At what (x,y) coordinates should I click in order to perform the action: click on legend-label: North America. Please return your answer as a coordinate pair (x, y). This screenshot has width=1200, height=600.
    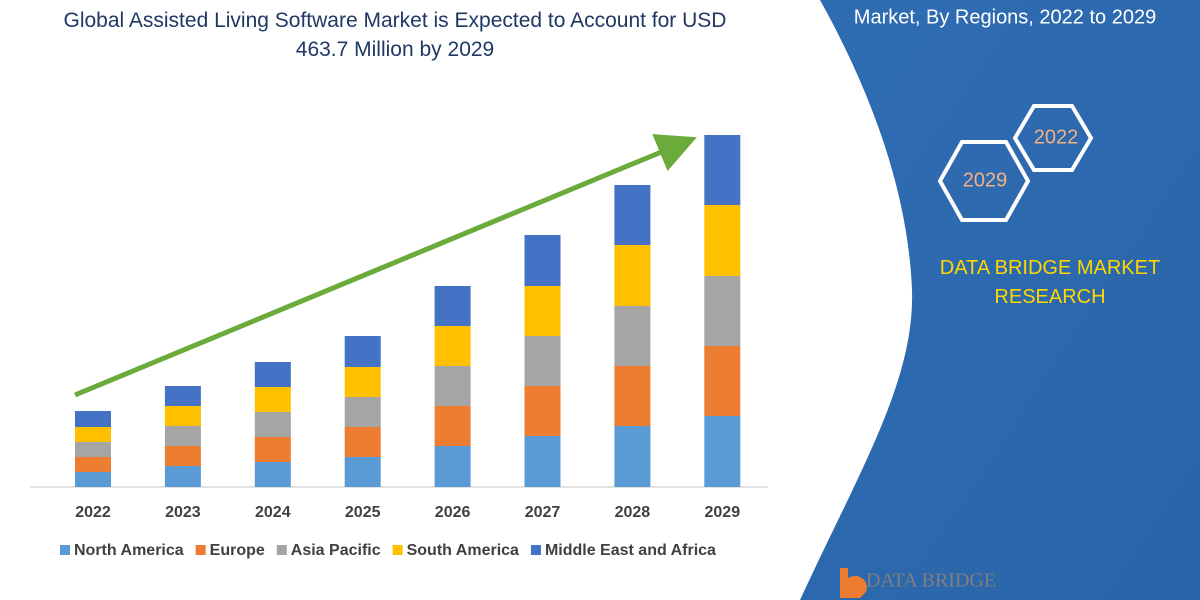
    Looking at the image, I should click on (129, 550).